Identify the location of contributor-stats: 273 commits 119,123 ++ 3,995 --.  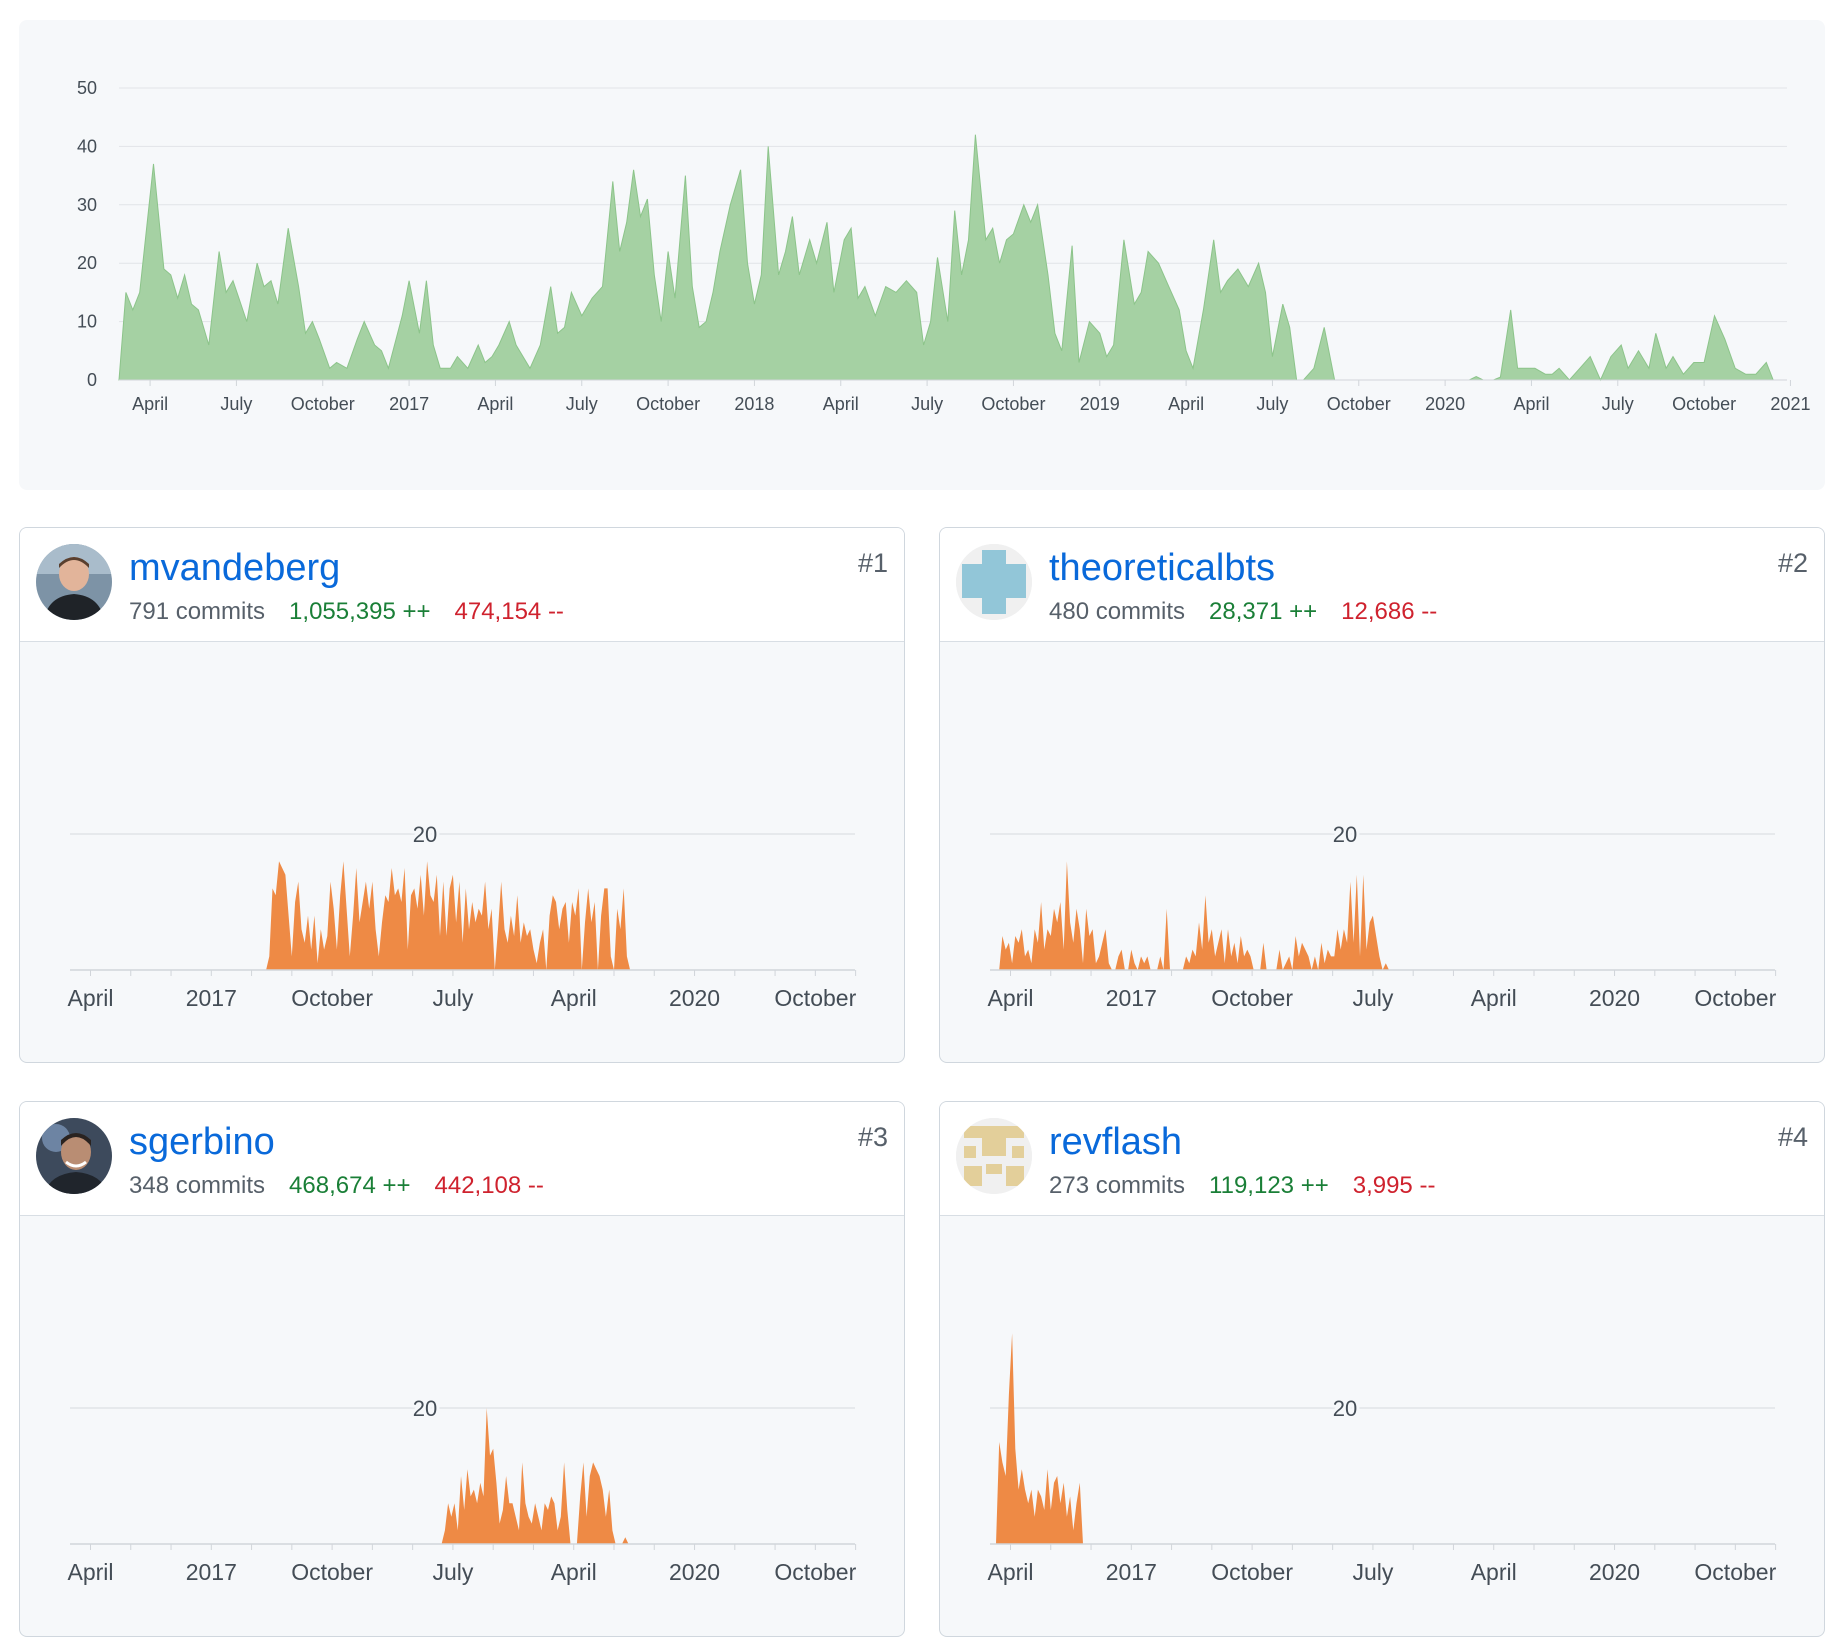
(1242, 1186).